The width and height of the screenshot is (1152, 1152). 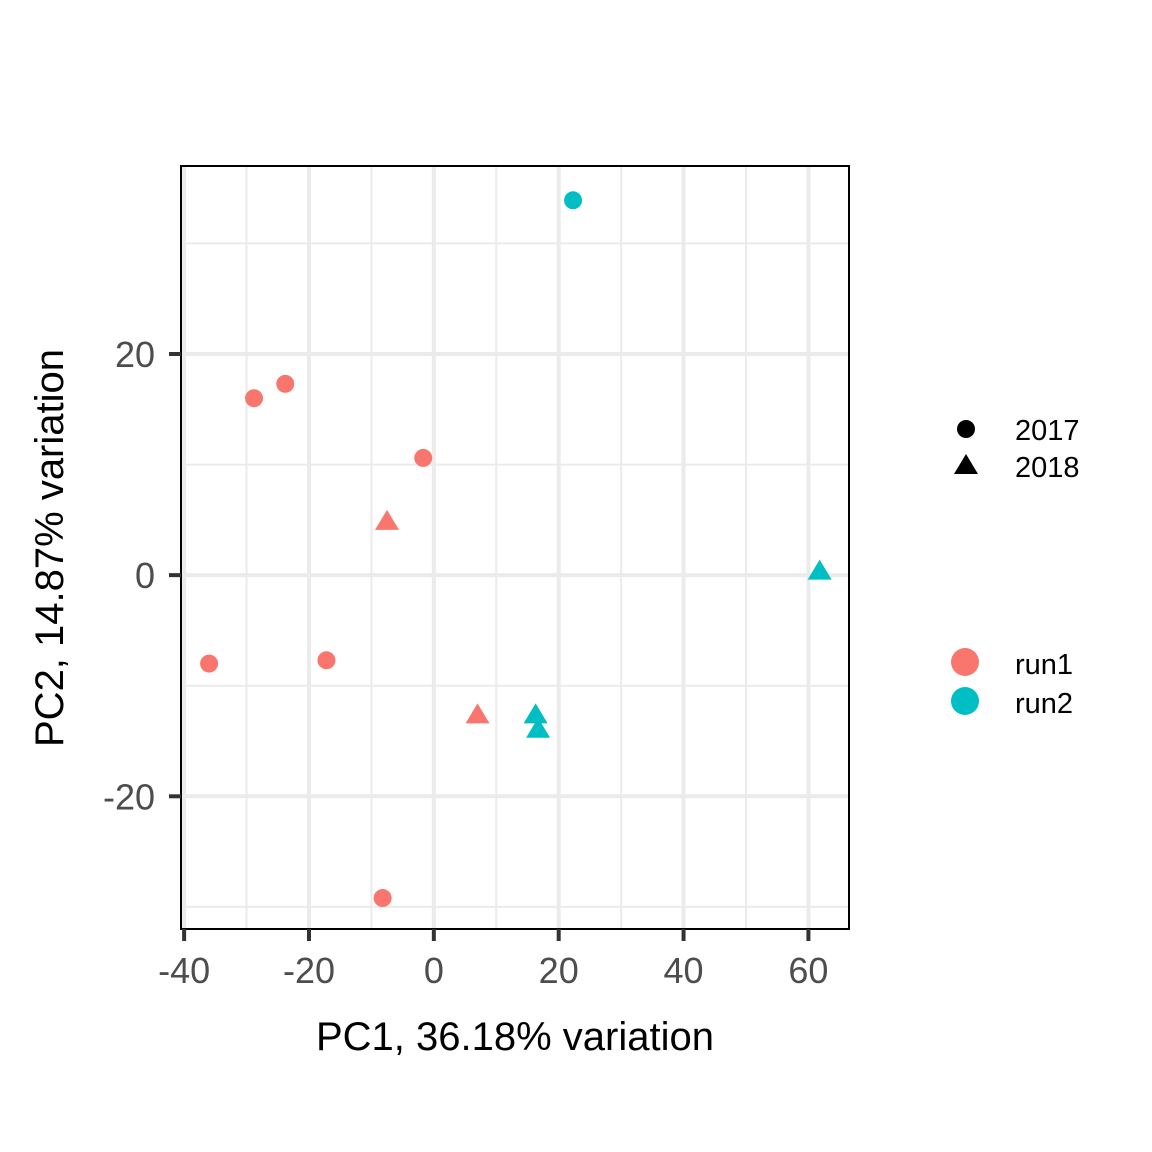 I want to click on x-tick-label: 20, so click(x=559, y=970).